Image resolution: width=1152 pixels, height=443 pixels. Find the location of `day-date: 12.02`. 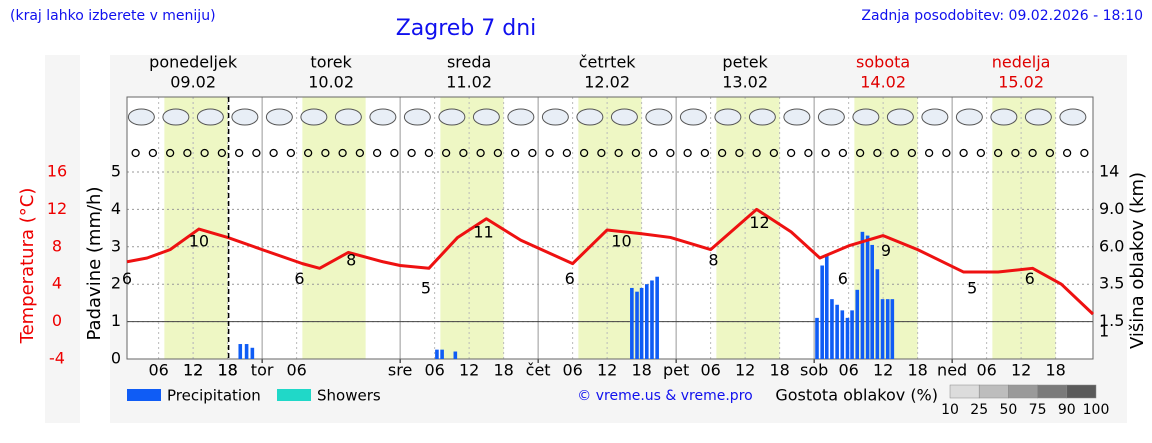

day-date: 12.02 is located at coordinates (607, 82).